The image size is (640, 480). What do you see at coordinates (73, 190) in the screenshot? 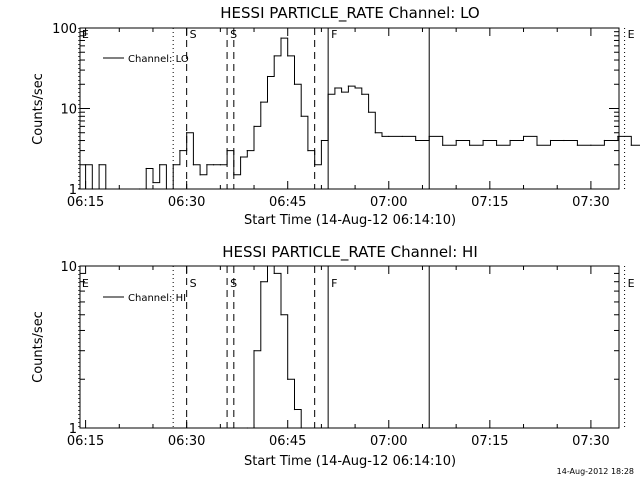
I see `chart-lo-ytick-label: 1` at bounding box center [73, 190].